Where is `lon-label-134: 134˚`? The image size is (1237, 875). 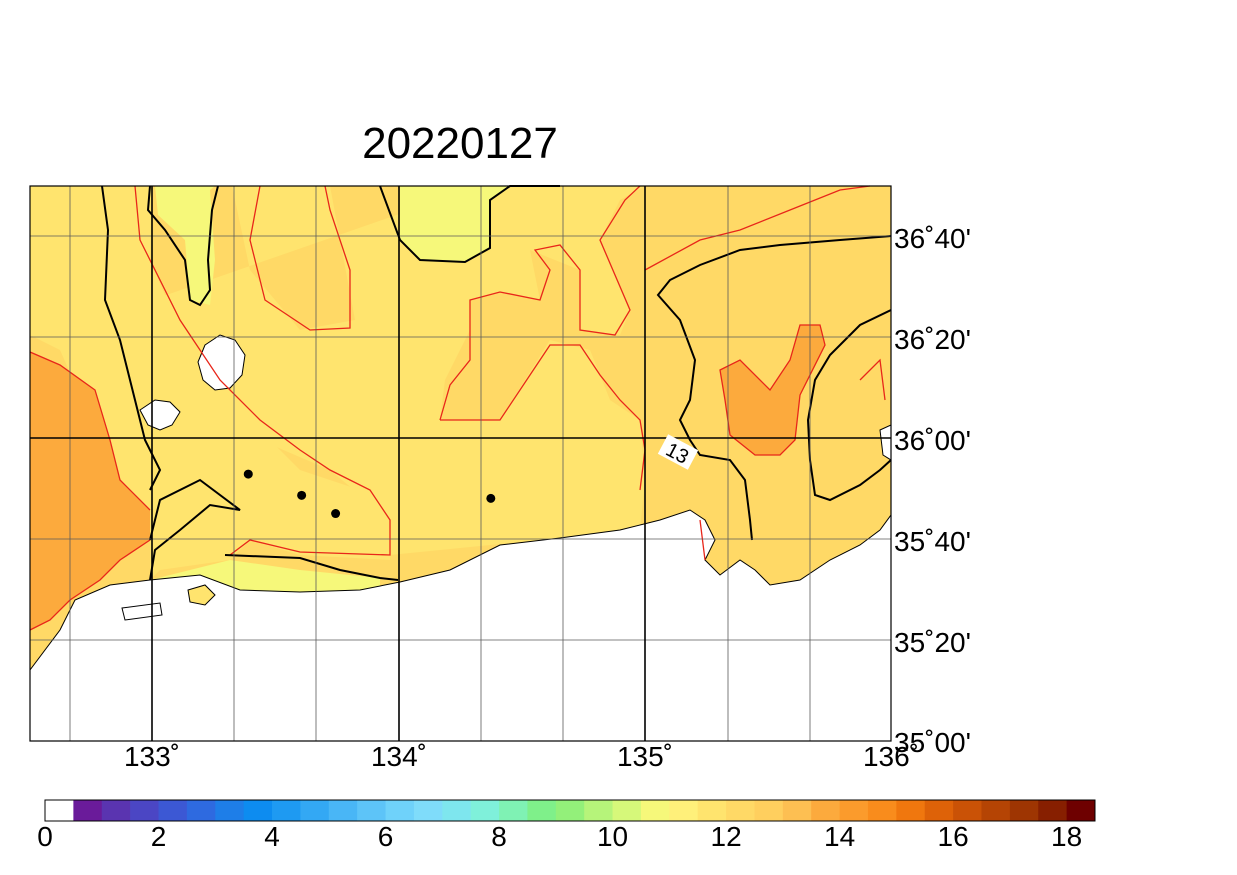 lon-label-134: 134˚ is located at coordinates (399, 756).